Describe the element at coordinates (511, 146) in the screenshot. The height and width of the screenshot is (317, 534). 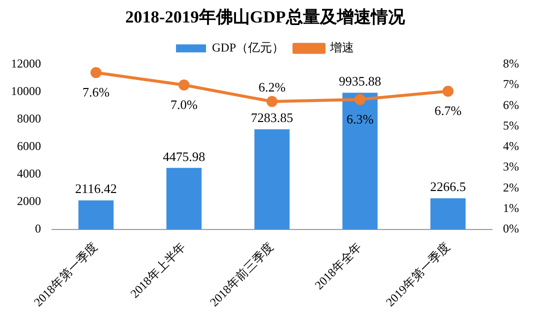
I see `y2-tick-label: 4%` at that location.